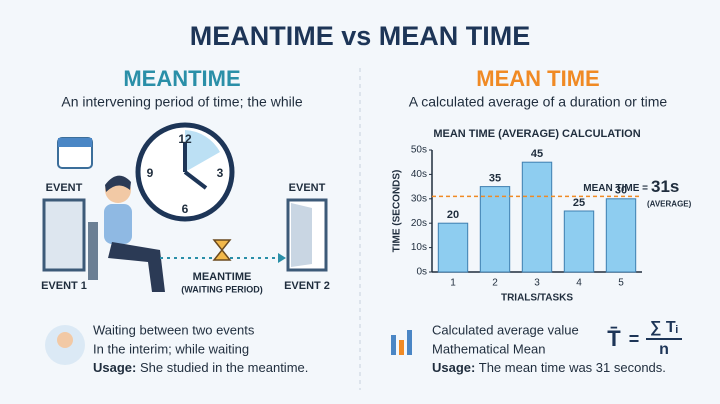  What do you see at coordinates (93, 251) in the screenshot?
I see `chair` at bounding box center [93, 251].